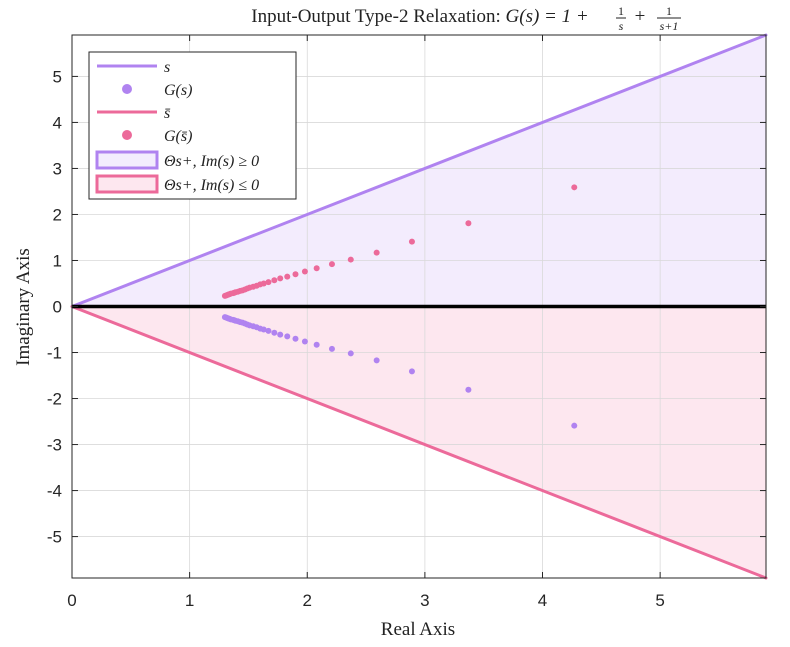  Describe the element at coordinates (418, 629) in the screenshot. I see `x-axis-label: Real Axis` at that location.